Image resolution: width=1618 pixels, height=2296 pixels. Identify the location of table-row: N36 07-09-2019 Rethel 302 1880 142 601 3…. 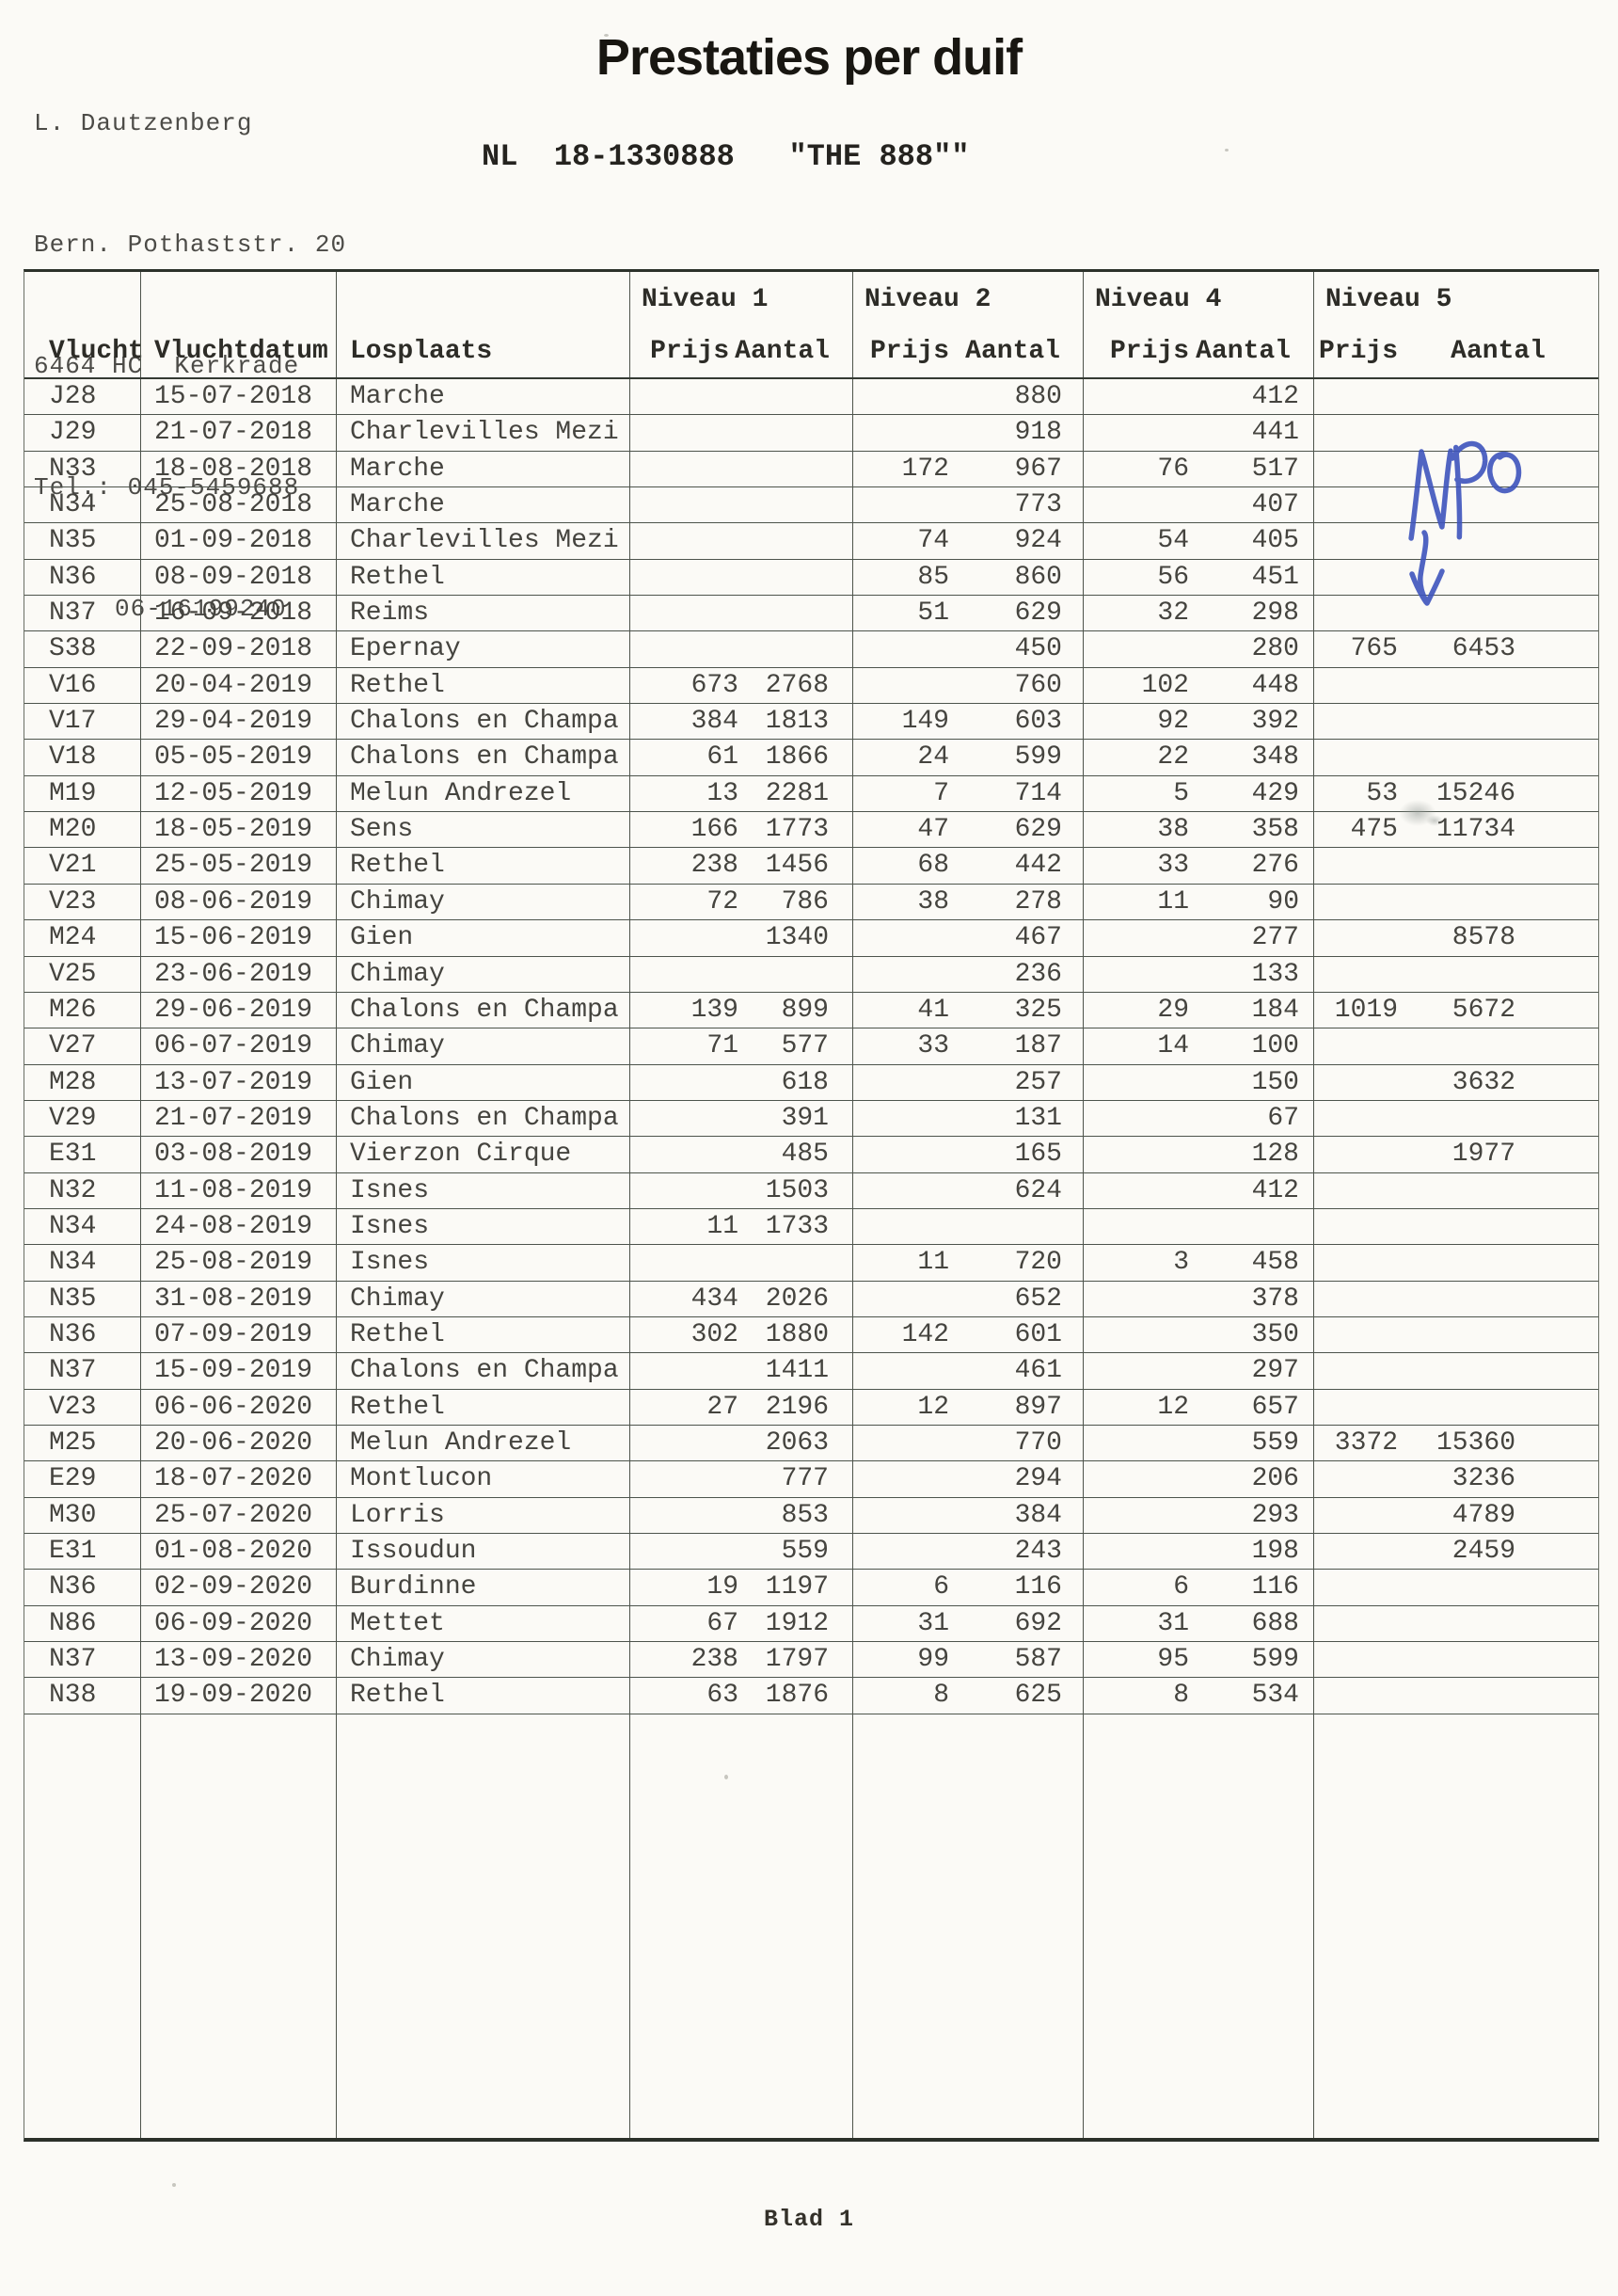
(811, 1335).